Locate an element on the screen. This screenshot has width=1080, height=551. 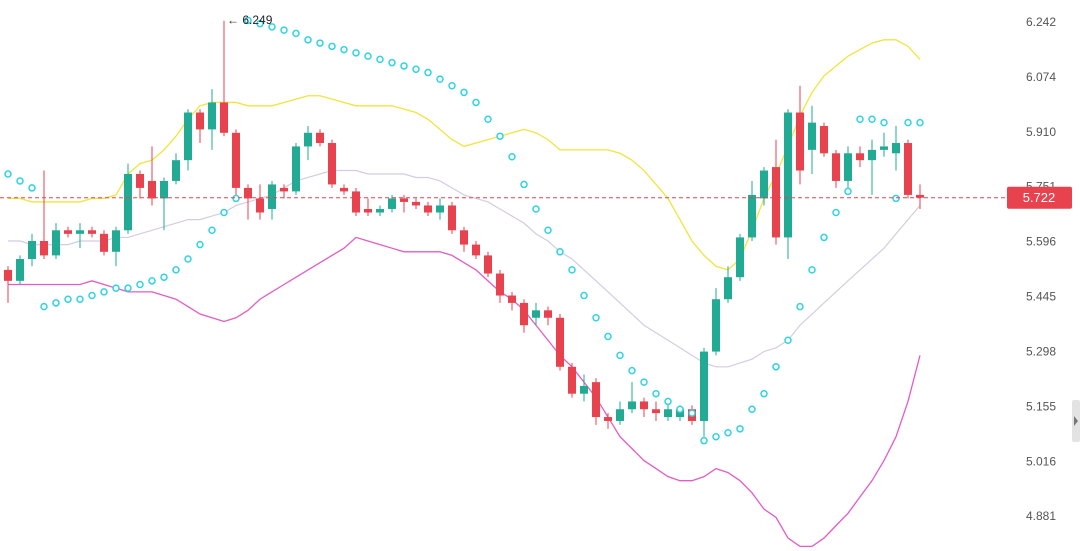
y-tick-label: 5.596 is located at coordinates (1041, 242).